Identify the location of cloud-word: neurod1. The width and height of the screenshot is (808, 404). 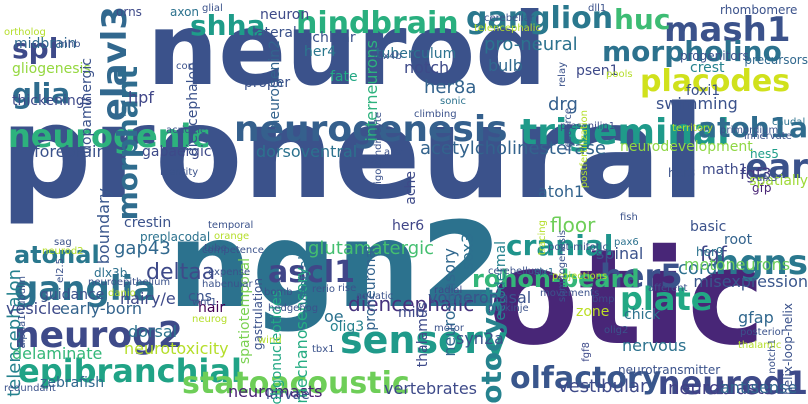
(732, 383).